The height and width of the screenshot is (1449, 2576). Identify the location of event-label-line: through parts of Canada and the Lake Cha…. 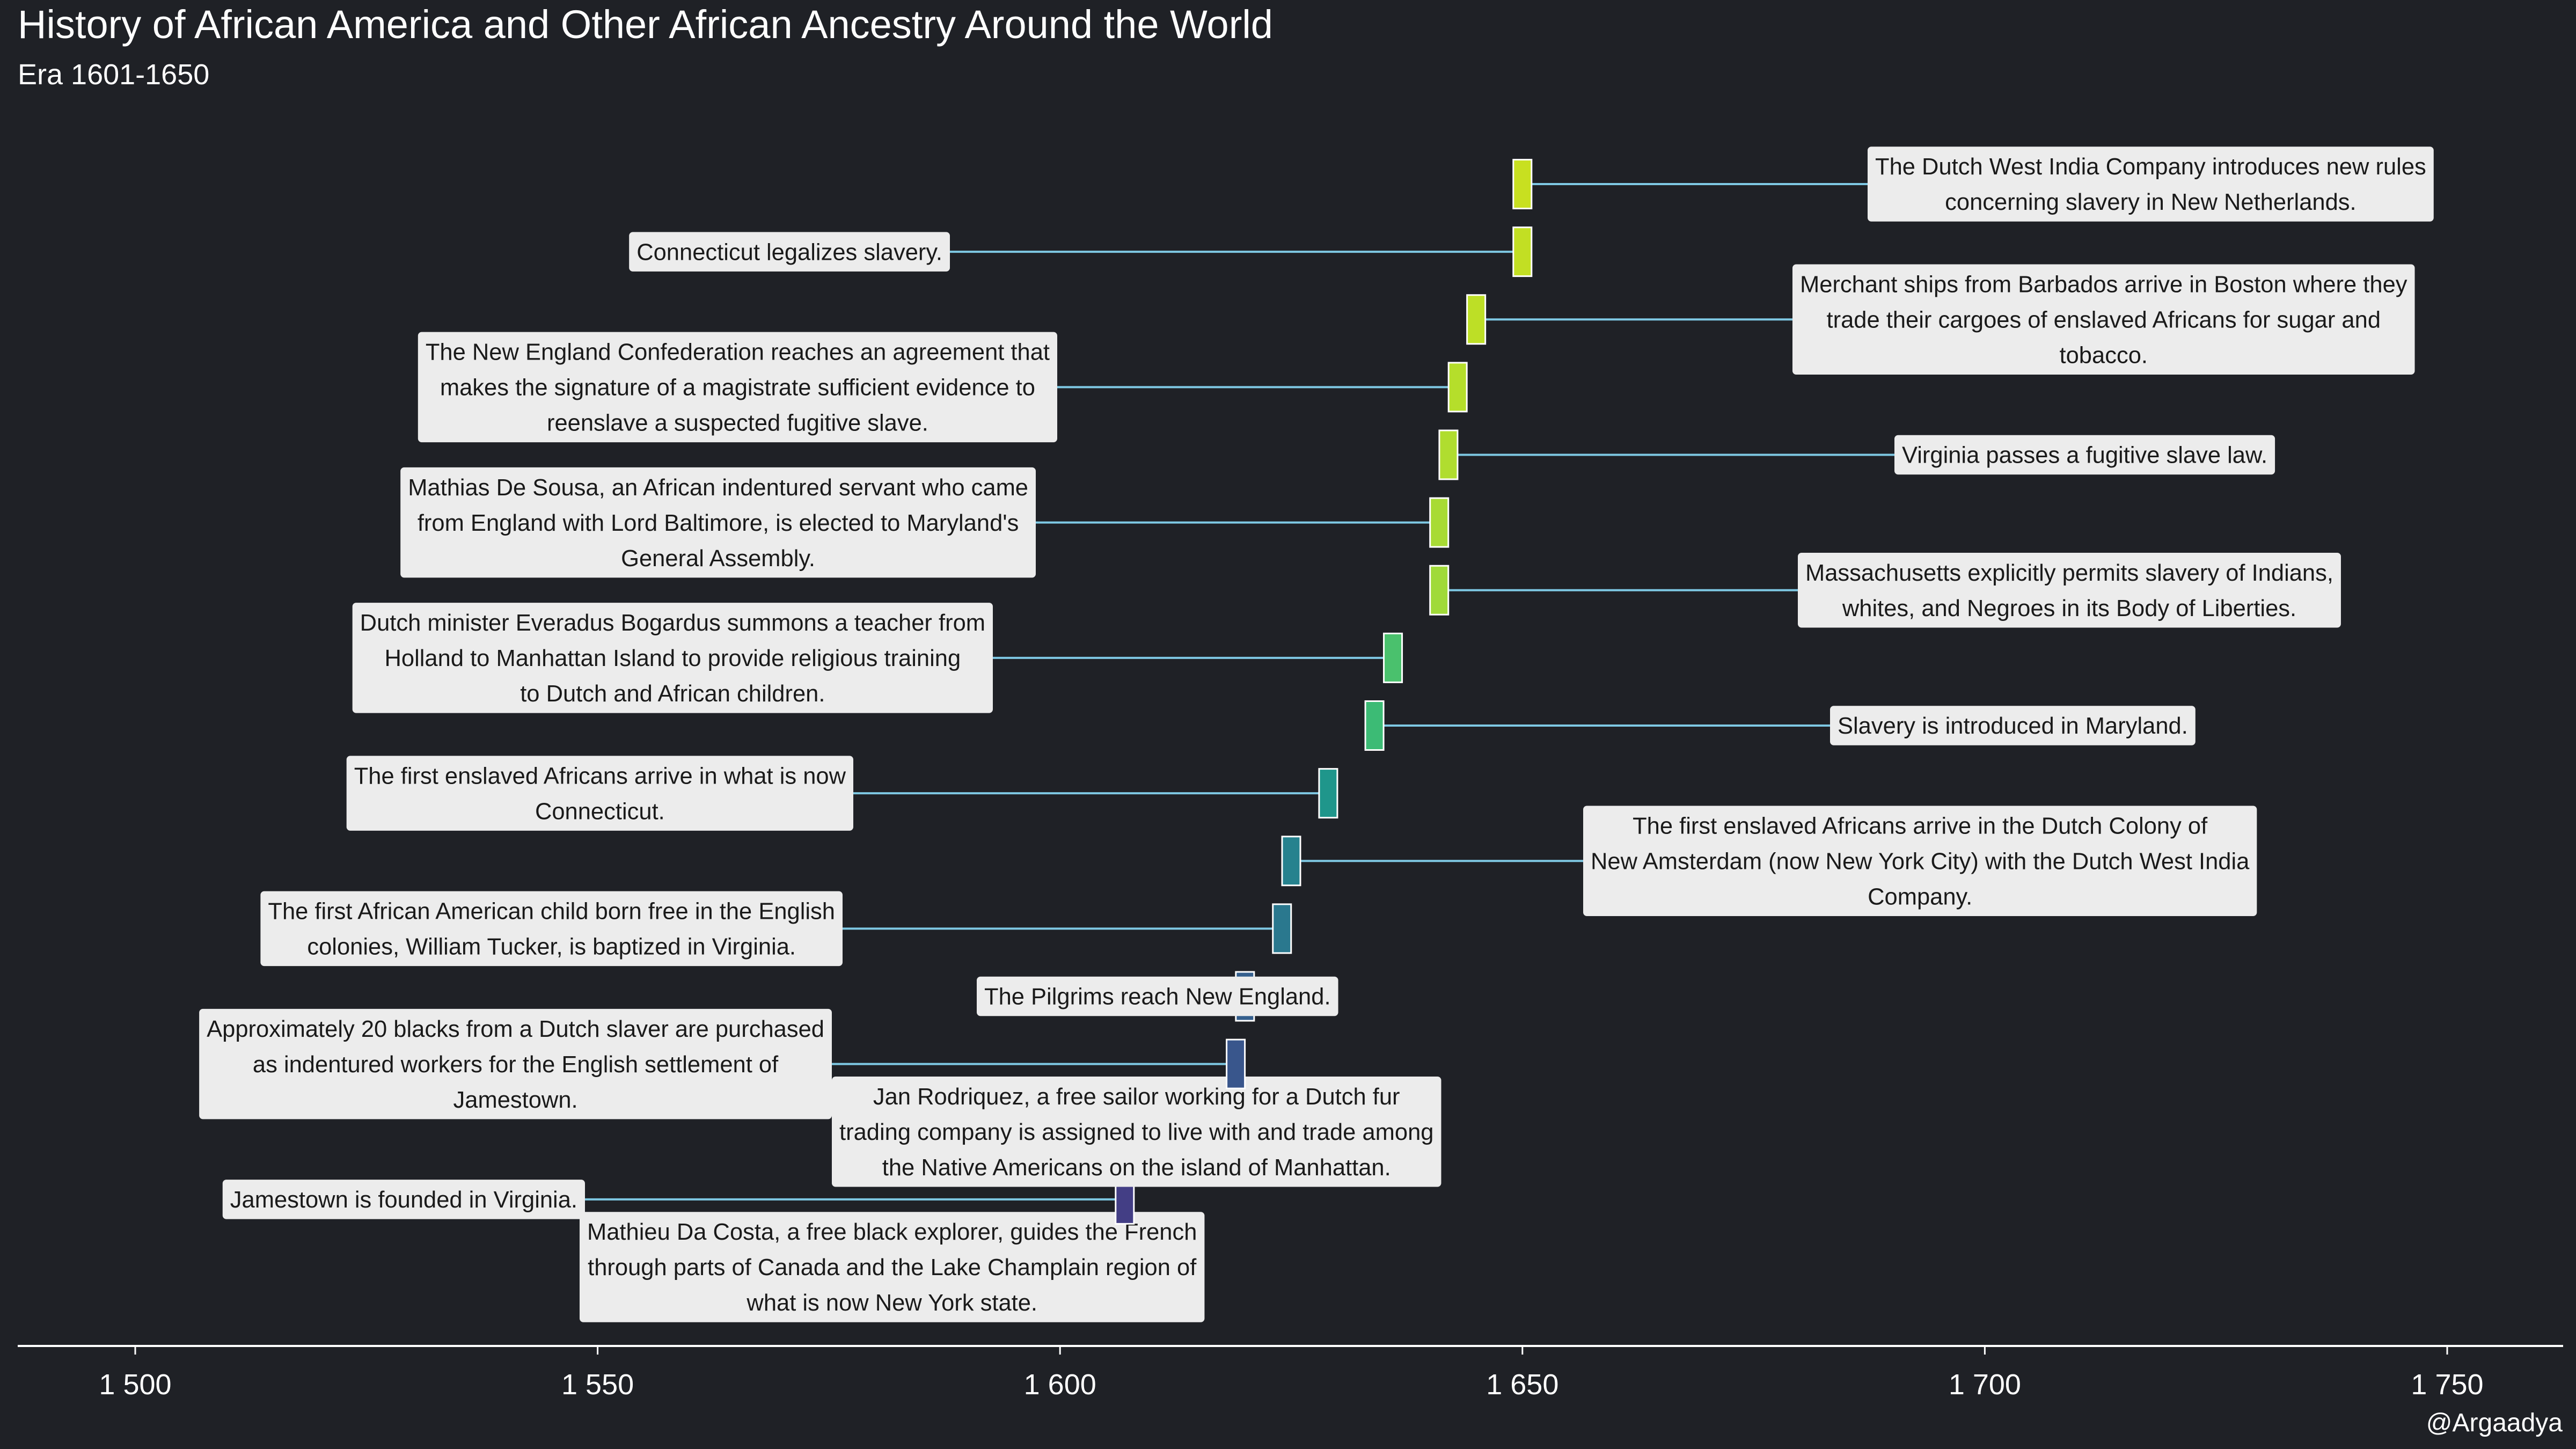
(892, 1267).